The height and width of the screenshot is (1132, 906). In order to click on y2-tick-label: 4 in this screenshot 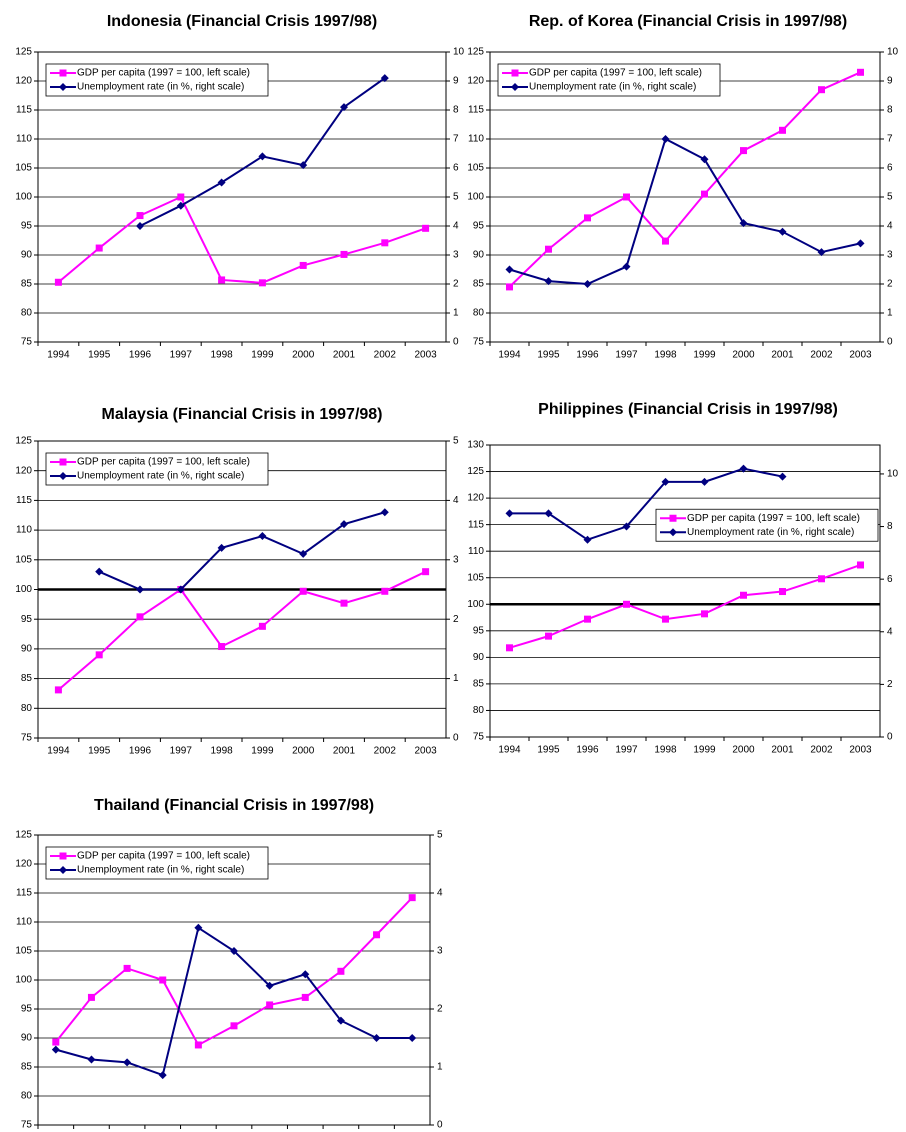, I will do `click(456, 226)`.